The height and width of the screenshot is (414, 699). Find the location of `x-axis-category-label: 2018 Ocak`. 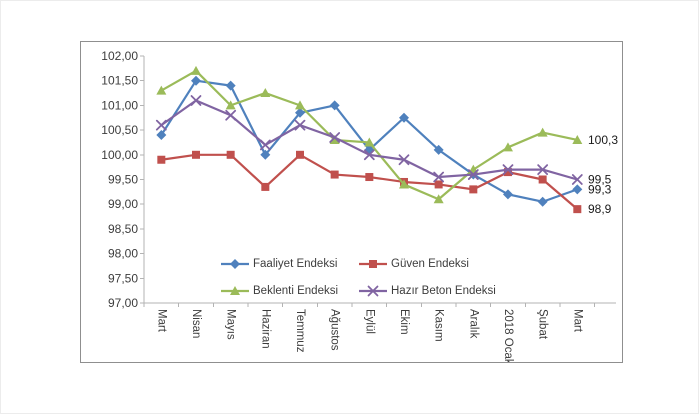

x-axis-category-label: 2018 Ocak is located at coordinates (508, 335).